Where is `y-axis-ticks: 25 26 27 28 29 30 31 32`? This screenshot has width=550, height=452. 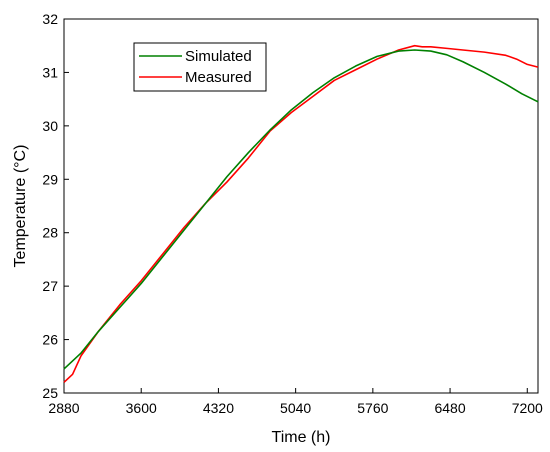 y-axis-ticks: 25 26 27 28 29 30 31 32 is located at coordinates (55, 206).